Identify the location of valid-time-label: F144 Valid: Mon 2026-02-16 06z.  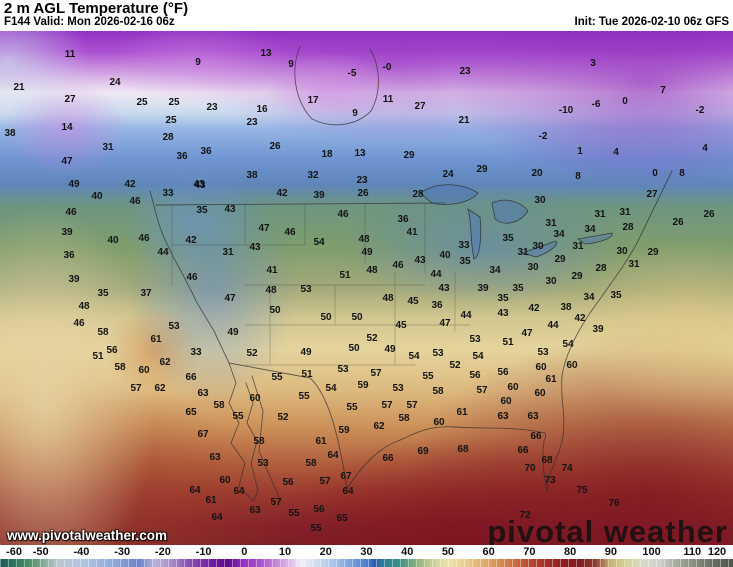
(89, 22).